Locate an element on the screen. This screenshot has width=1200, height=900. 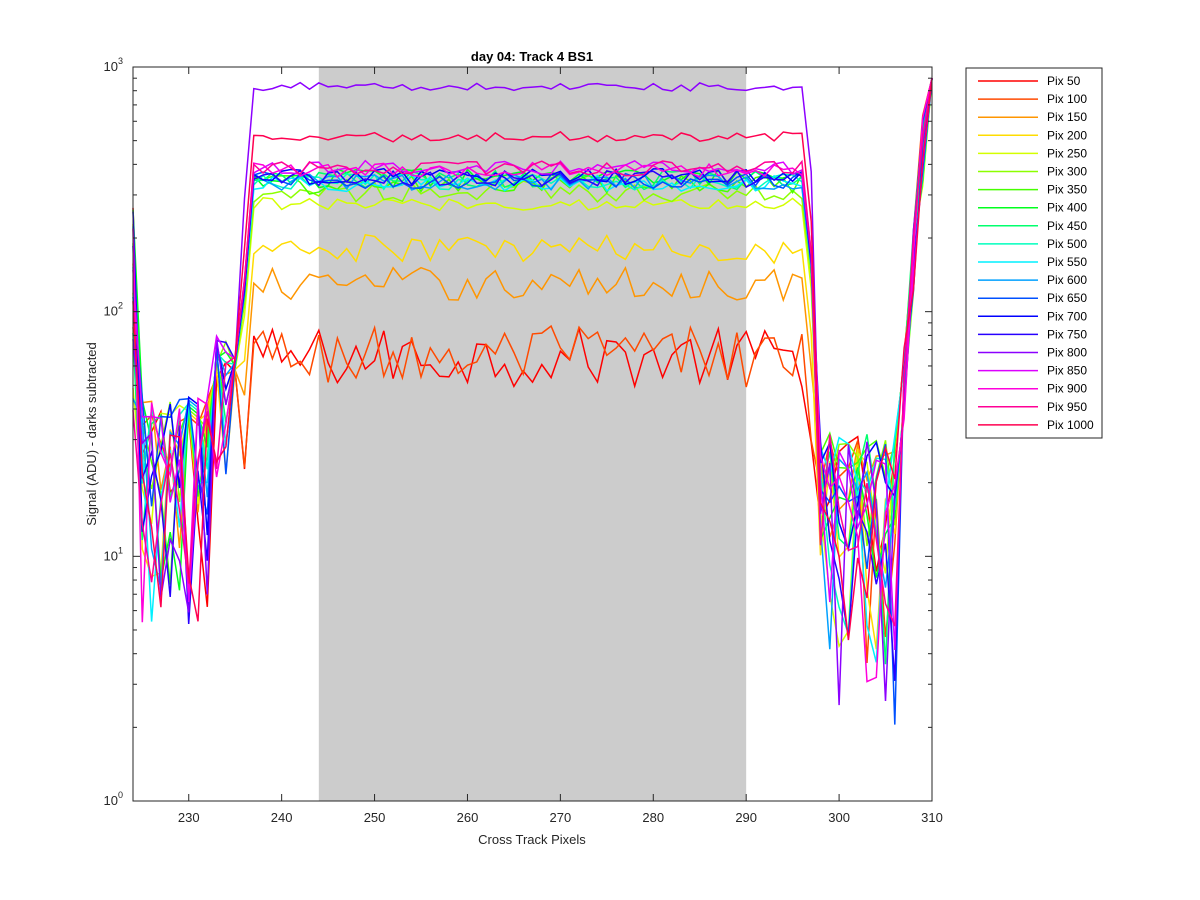
legend-label: Pix 200 is located at coordinates (1067, 135).